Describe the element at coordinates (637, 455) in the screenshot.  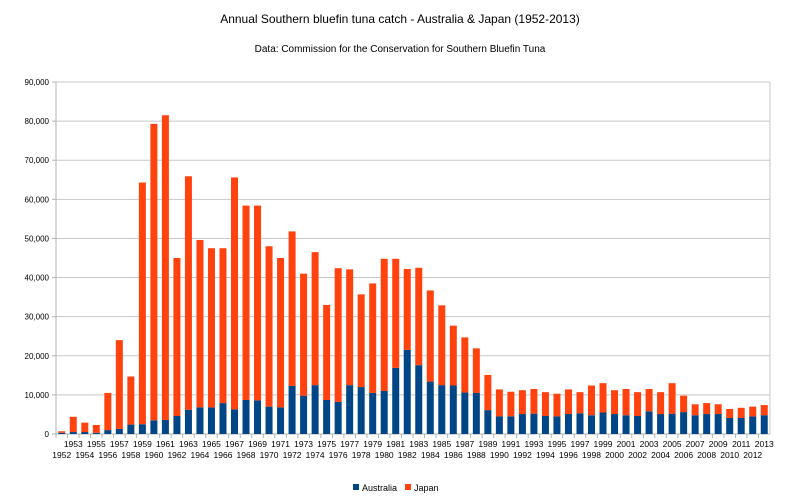
I see `x-tick-label: 2002` at that location.